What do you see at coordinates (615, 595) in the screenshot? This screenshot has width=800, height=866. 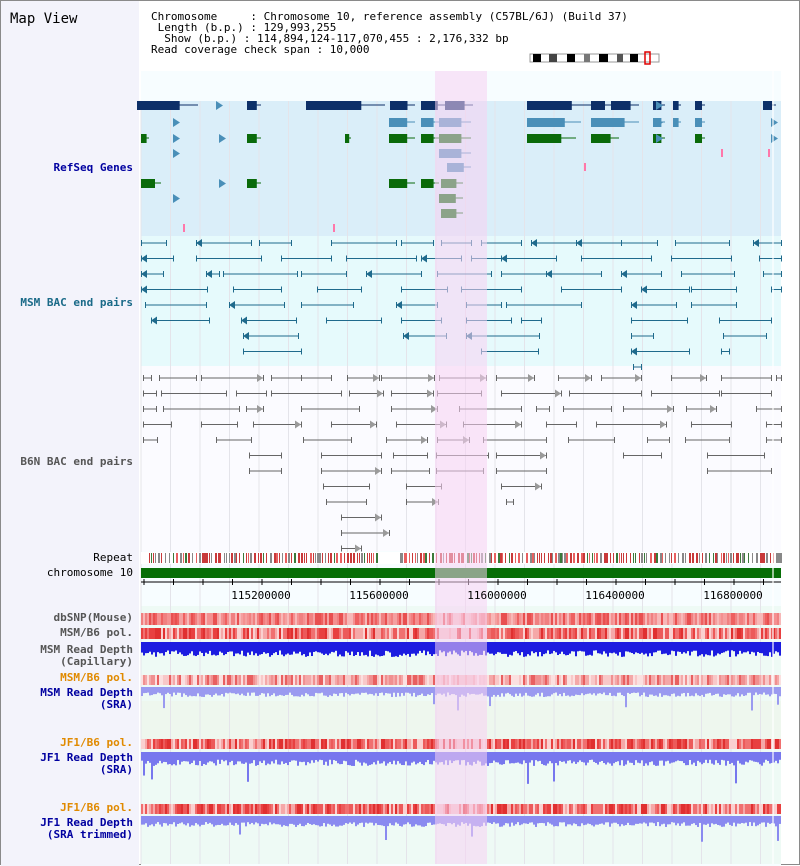 I see `axis-tick-label: 116400000` at bounding box center [615, 595].